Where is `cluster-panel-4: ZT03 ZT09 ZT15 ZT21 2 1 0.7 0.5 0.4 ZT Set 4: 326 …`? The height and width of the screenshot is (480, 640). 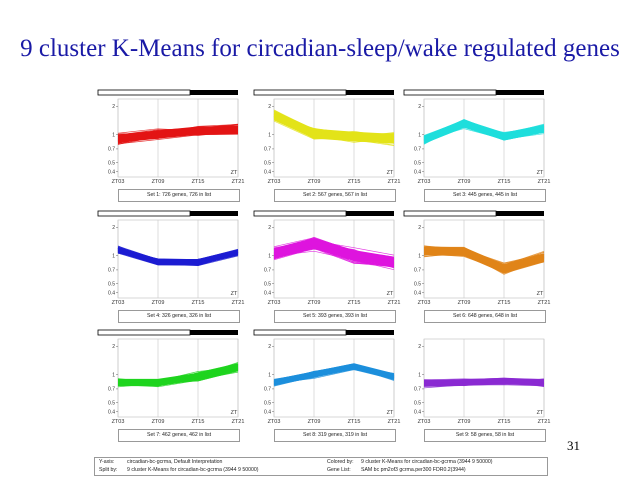
cluster-panel-4: ZT03 ZT09 ZT15 ZT21 2 1 0.7 0.5 0.4 ZT Set 4: 326 … is located at coordinates (169, 266).